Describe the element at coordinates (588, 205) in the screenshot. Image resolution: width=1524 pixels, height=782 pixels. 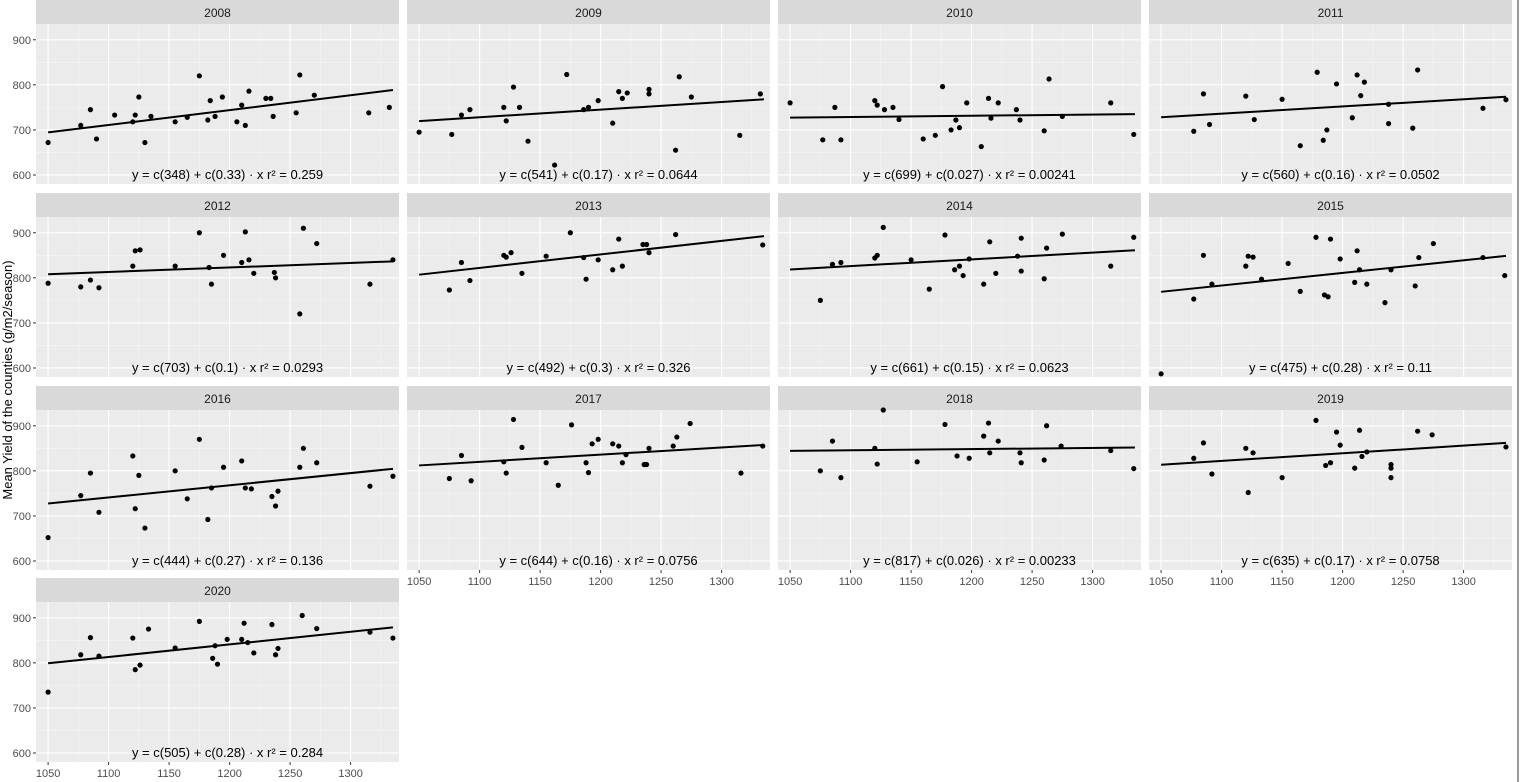
I see `facet-strip` at that location.